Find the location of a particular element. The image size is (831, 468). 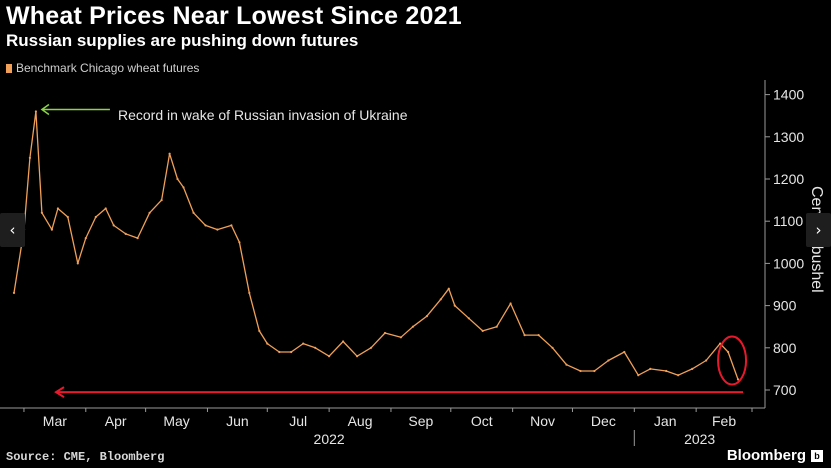

chevron-right-icon: › is located at coordinates (818, 230).